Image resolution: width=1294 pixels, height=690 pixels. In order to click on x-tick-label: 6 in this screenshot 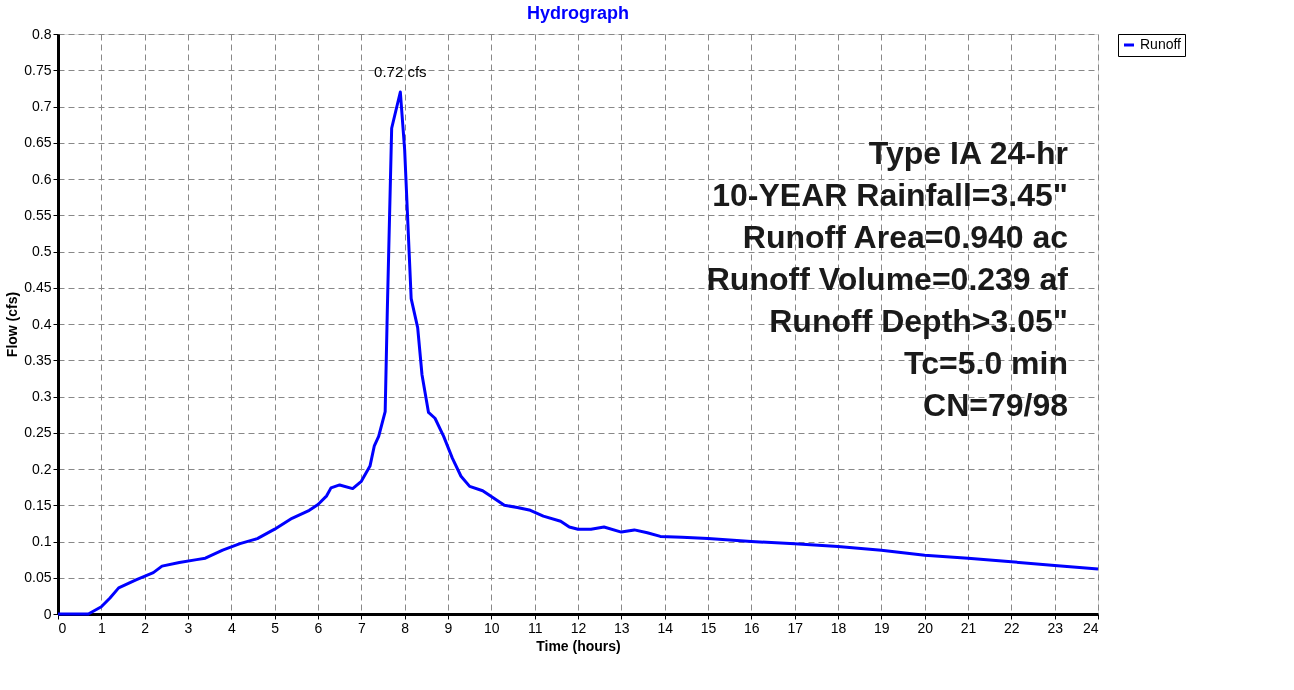, I will do `click(318, 627)`.